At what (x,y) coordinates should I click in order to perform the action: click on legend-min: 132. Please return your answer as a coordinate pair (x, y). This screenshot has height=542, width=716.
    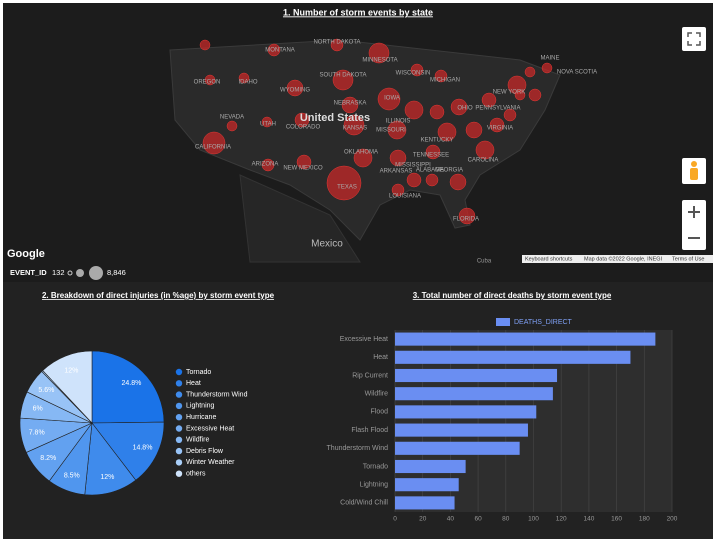
    Looking at the image, I should click on (58, 272).